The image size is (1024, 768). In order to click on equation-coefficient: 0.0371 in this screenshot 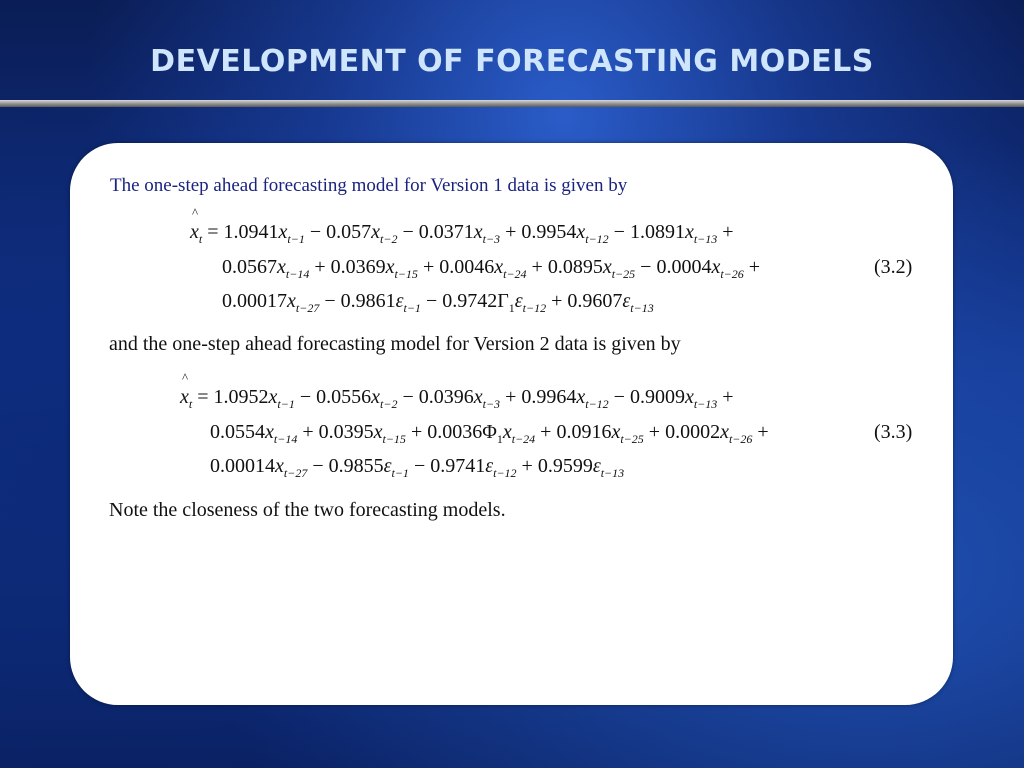, I will do `click(446, 232)`.